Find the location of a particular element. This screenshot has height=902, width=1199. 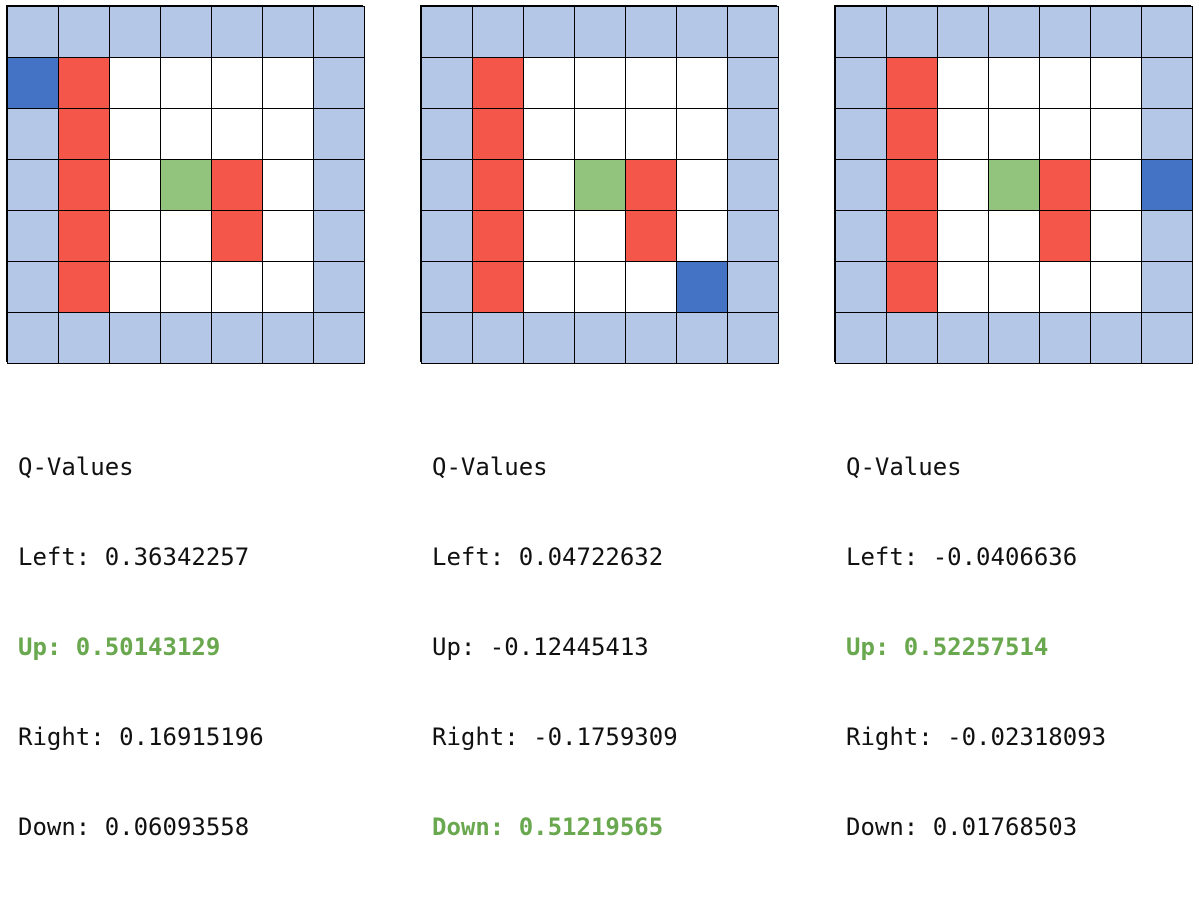

q-value-left: Left: -0.0406636 is located at coordinates (962, 557).